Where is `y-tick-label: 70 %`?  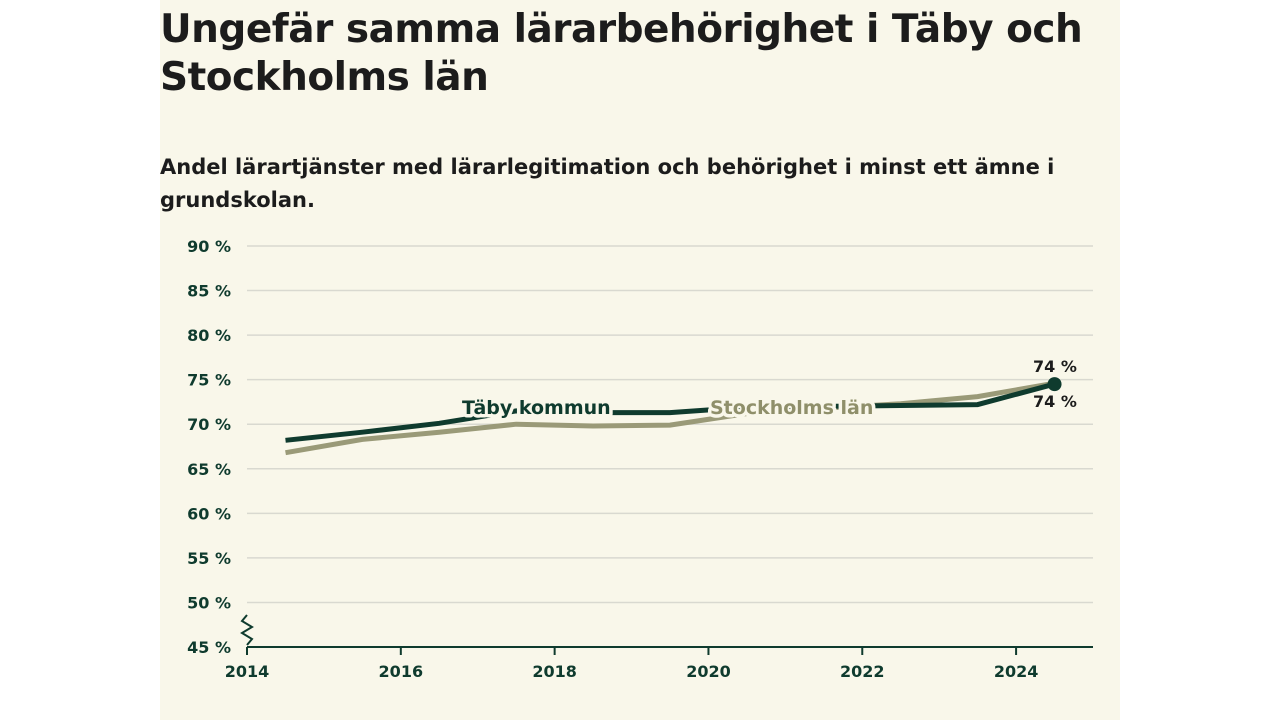
y-tick-label: 70 % is located at coordinates (209, 424).